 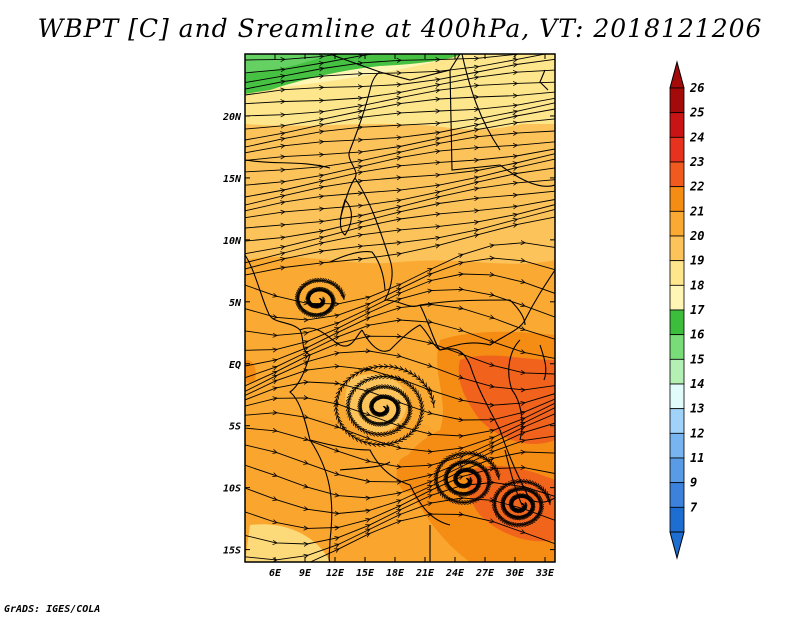 I want to click on colorbar: 26 25 24 23 22 21 20 19 18 17 16 15 14 13 12 11 9 7, so click(x=687, y=310).